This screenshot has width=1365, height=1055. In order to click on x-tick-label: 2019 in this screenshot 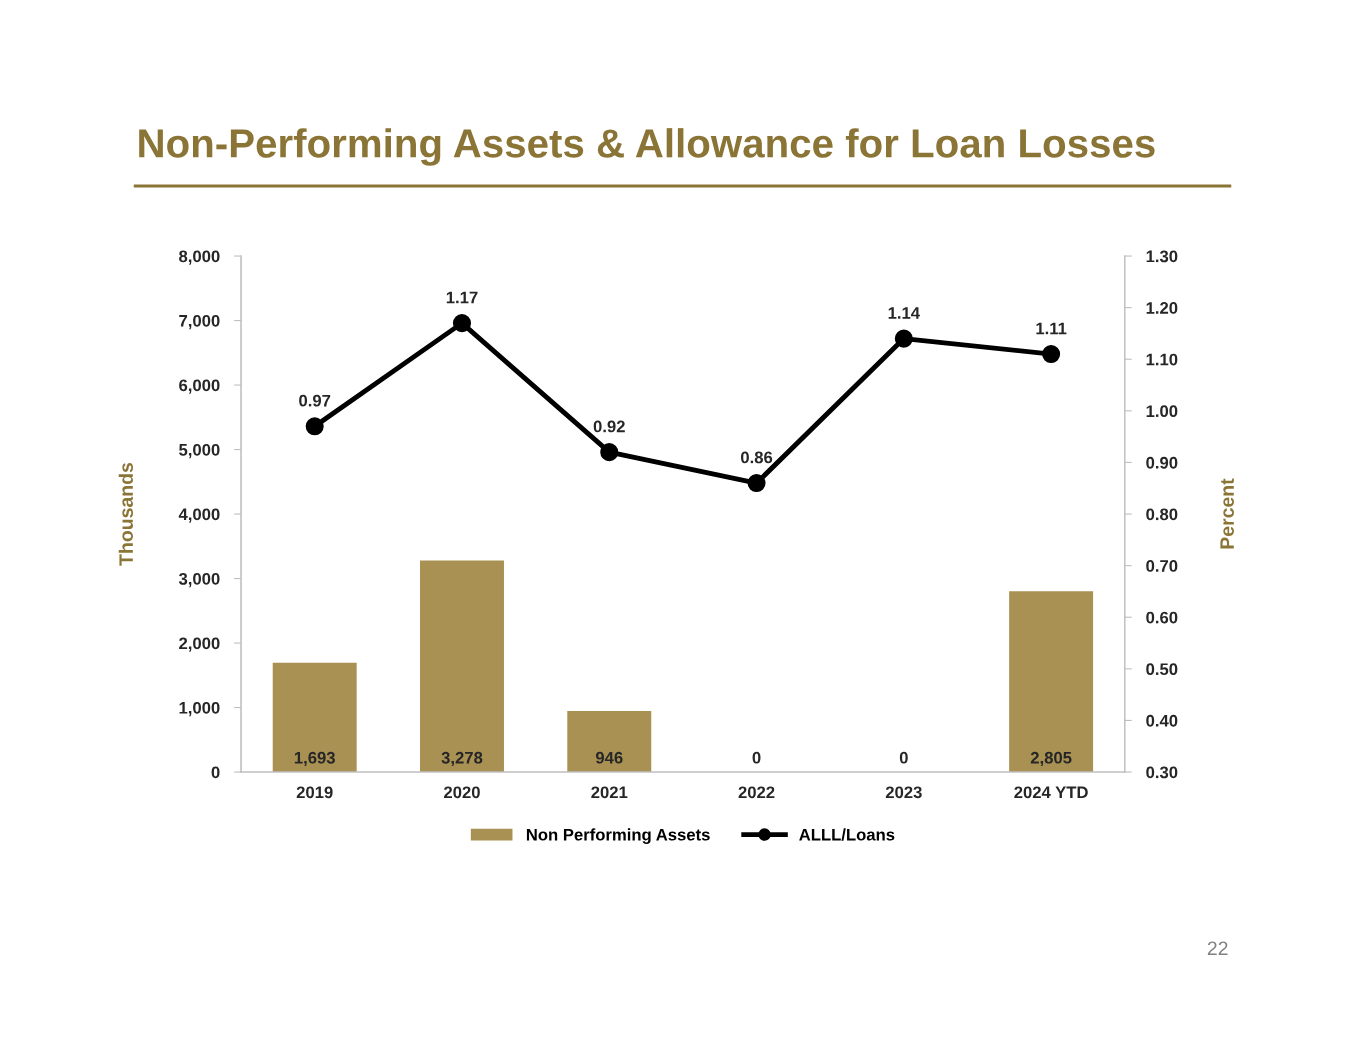, I will do `click(314, 792)`.